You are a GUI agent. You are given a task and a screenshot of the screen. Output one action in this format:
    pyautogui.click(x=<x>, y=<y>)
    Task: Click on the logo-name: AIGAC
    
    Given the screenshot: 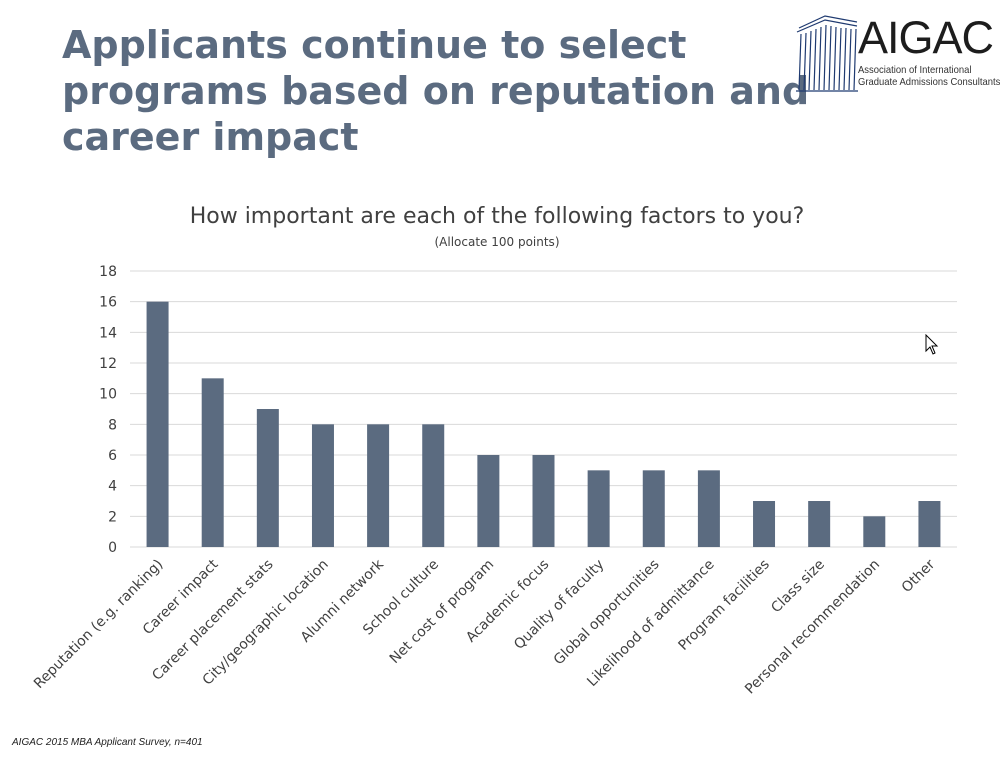 What is the action you would take?
    pyautogui.click(x=926, y=37)
    